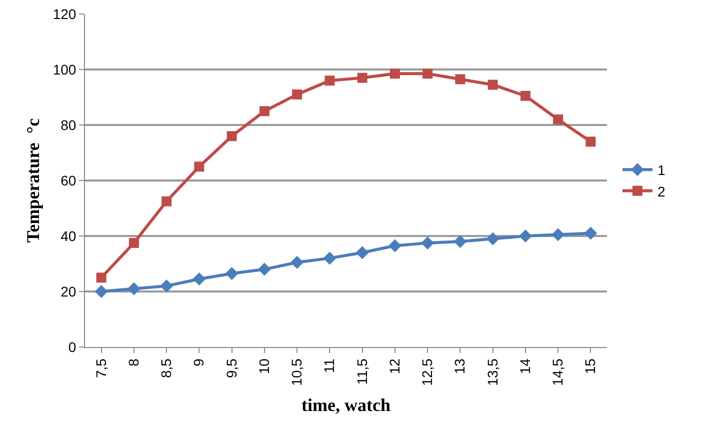 The height and width of the screenshot is (442, 717). Describe the element at coordinates (346, 405) in the screenshot. I see `x-axis-title: time, watch` at that location.